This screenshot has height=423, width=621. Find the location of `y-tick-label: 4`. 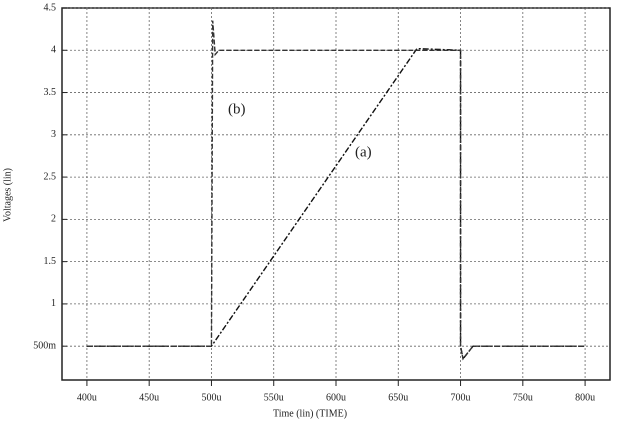

y-tick-label: 4 is located at coordinates (53, 50).